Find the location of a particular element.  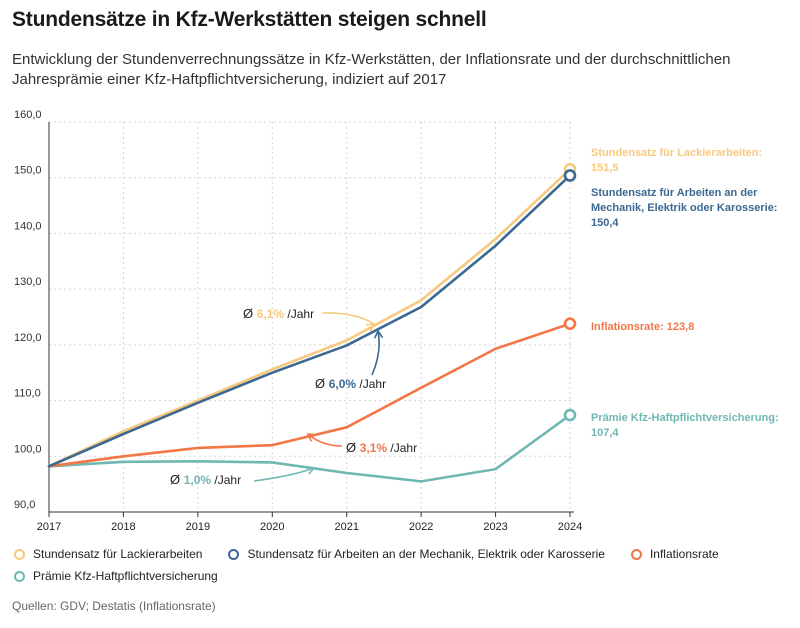

legend-item-lack: Stundensatz für Lackierarbeiten is located at coordinates (108, 554).